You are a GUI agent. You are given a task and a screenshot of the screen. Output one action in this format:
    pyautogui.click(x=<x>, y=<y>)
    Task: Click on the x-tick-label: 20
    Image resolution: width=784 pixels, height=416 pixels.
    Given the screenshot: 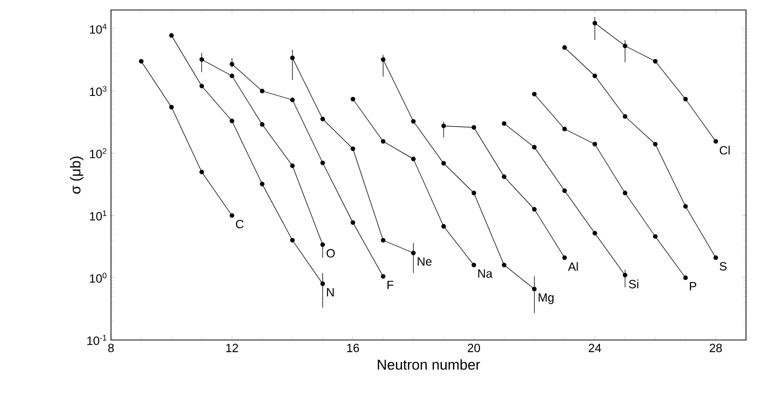 What is the action you would take?
    pyautogui.click(x=474, y=348)
    